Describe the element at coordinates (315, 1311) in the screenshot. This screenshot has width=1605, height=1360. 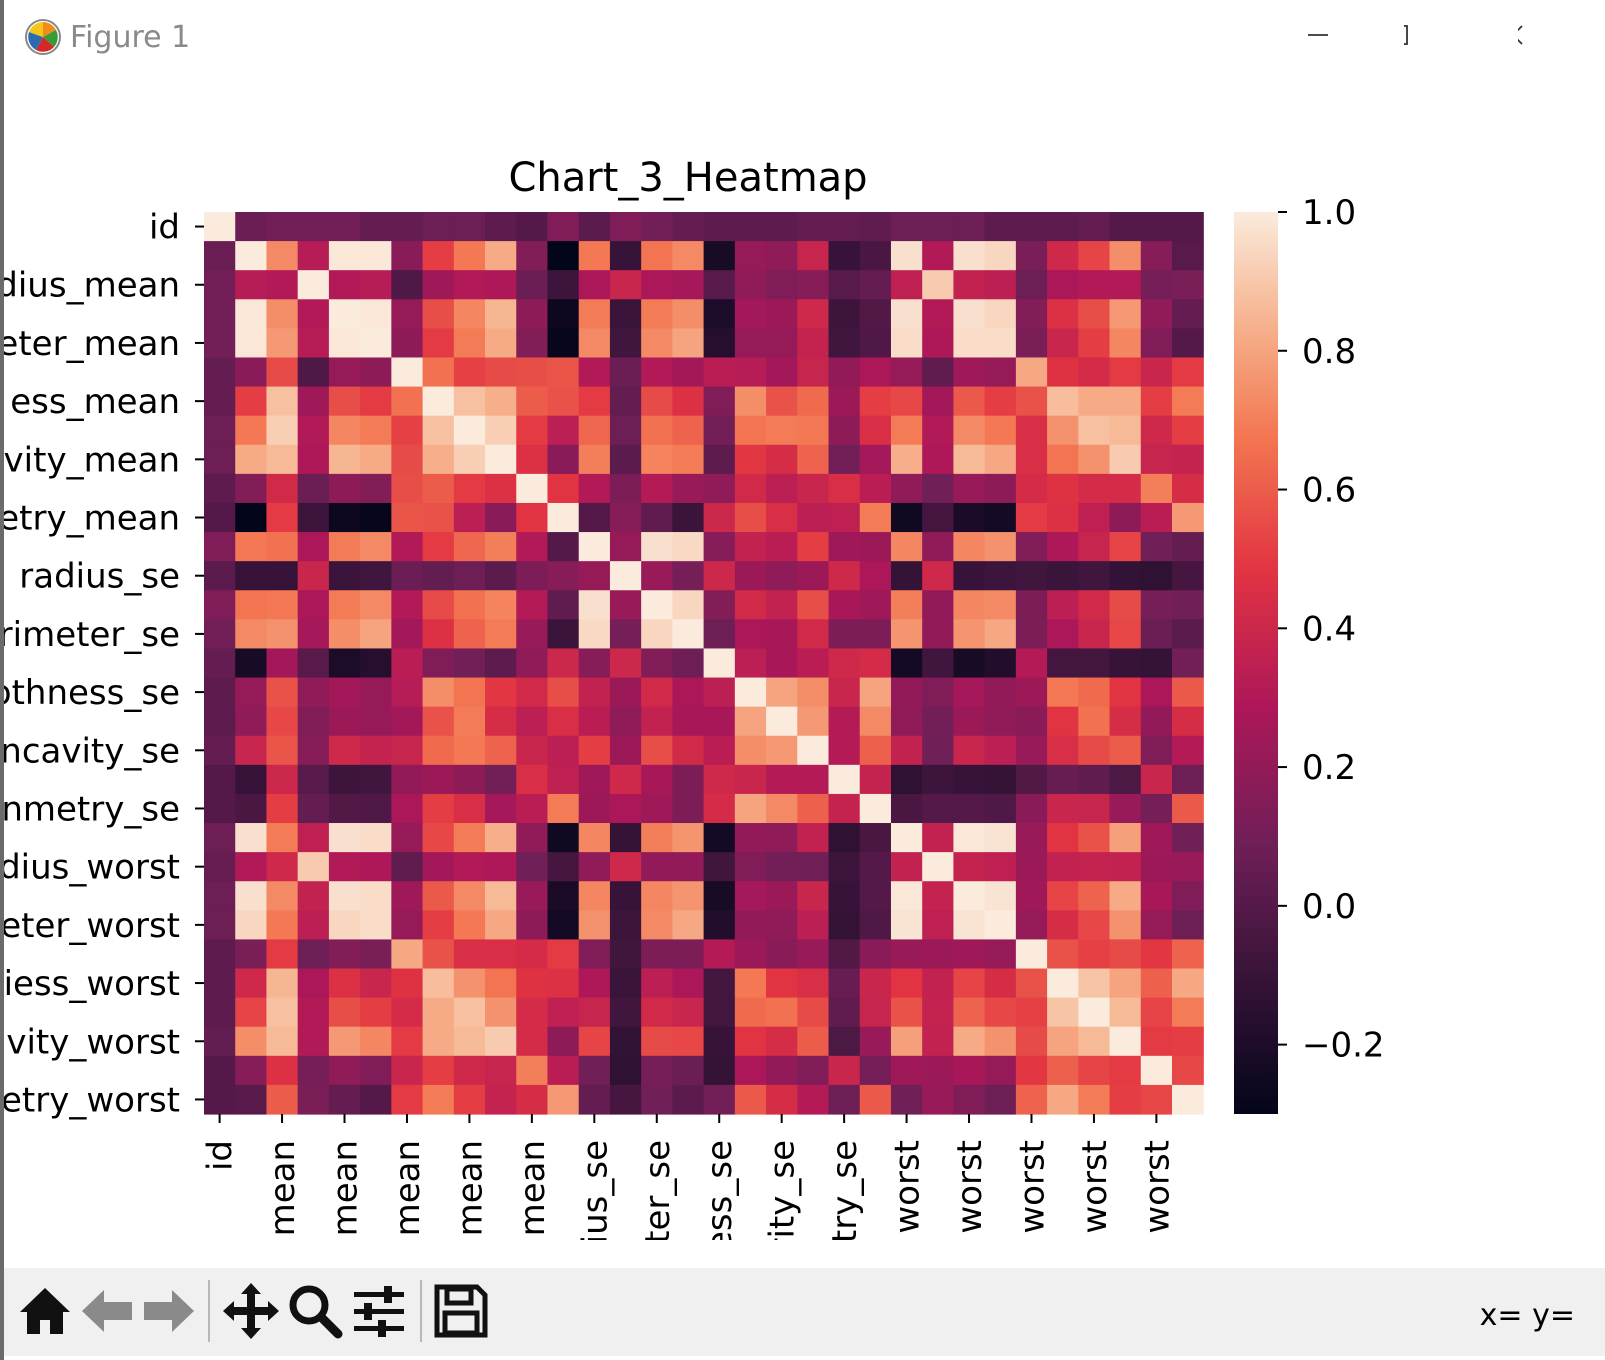
I see `zoom-icon` at that location.